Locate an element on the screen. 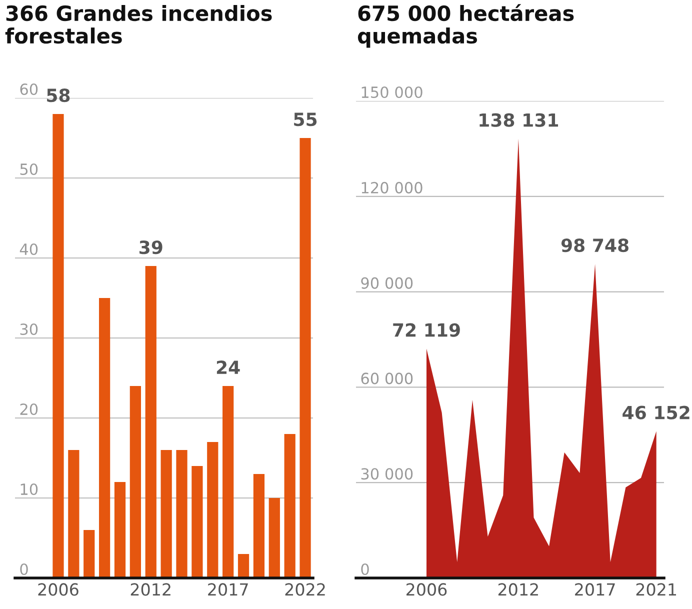 The width and height of the screenshot is (692, 609). y-tick-label: 30 is located at coordinates (29, 329).